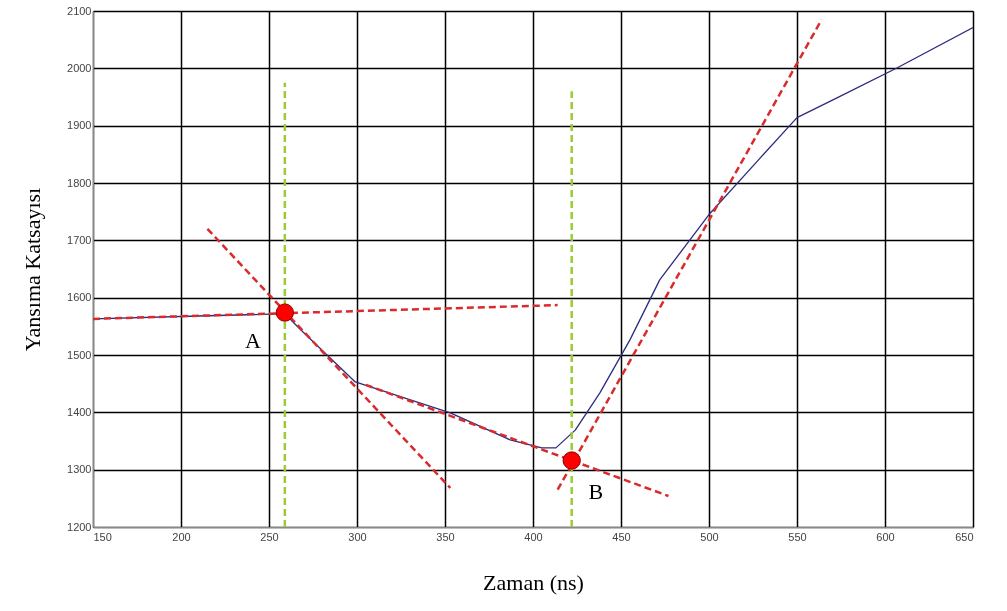 The image size is (1007, 611). Describe the element at coordinates (79, 469) in the screenshot. I see `y-tick-label: 1300` at that location.